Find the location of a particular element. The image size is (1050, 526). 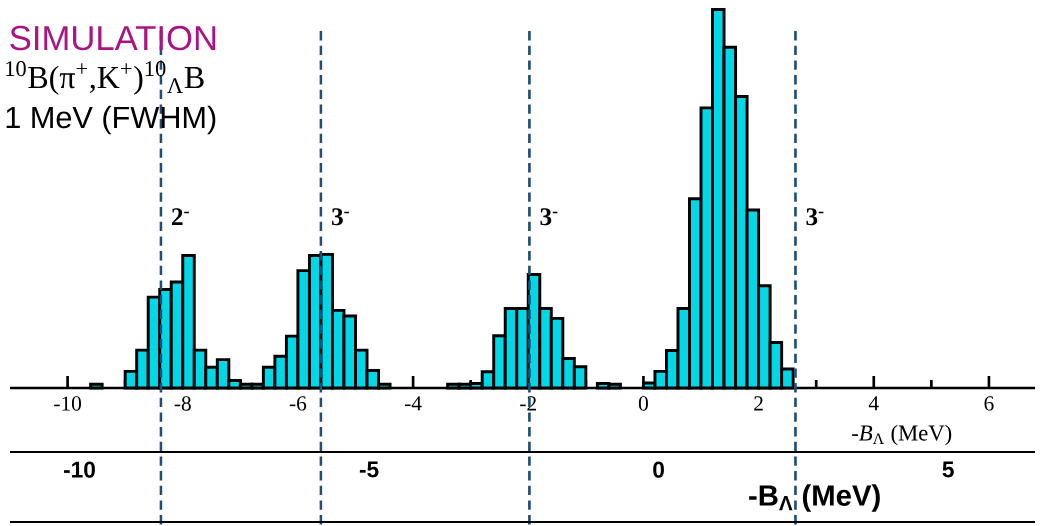

x-tick-label: -8 is located at coordinates (182, 403).